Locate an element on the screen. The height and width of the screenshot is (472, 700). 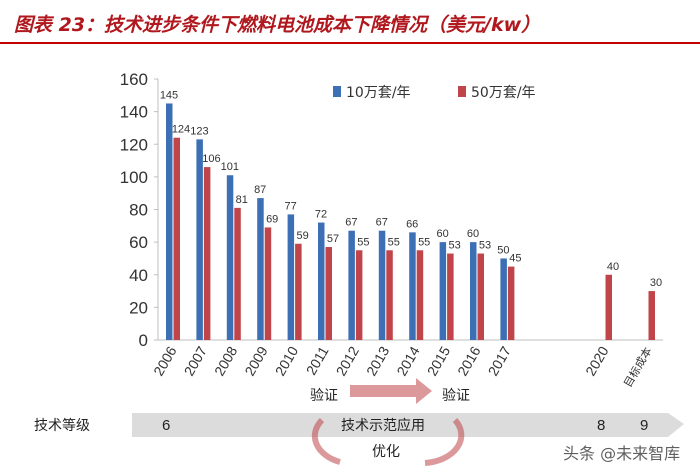
data-label: 124 is located at coordinates (181, 130).